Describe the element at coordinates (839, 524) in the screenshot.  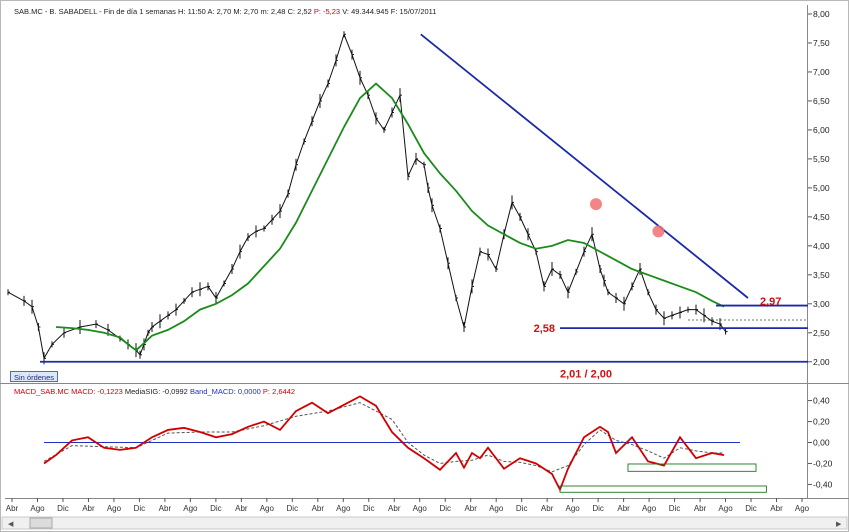
I see `scroll-right-icon: ▶` at that location.